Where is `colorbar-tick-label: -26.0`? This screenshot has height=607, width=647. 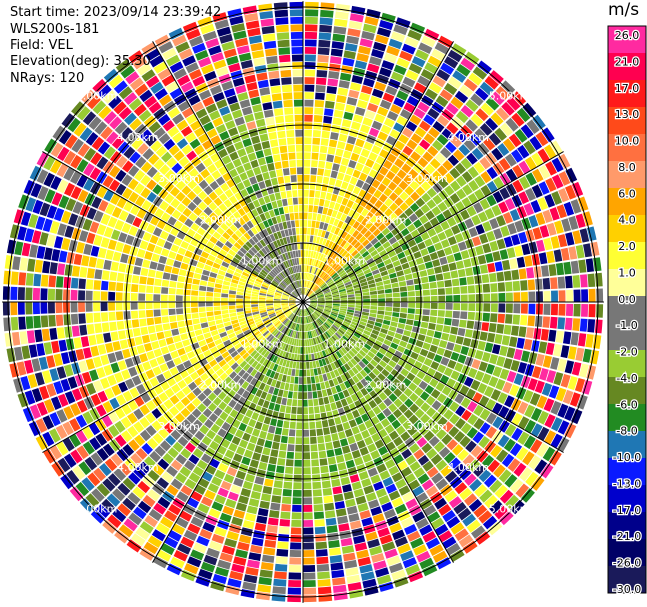 colorbar-tick-label: -26.0 is located at coordinates (627, 563).